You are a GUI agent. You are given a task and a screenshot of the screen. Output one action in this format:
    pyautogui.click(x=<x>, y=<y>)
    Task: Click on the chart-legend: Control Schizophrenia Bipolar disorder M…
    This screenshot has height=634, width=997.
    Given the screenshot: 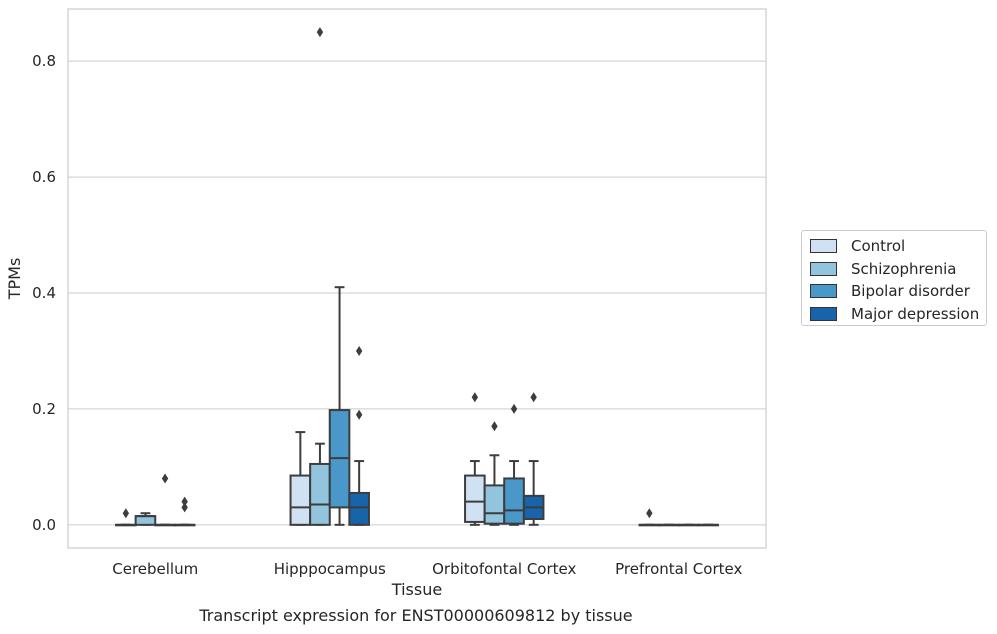 What is the action you would take?
    pyautogui.click(x=894, y=278)
    